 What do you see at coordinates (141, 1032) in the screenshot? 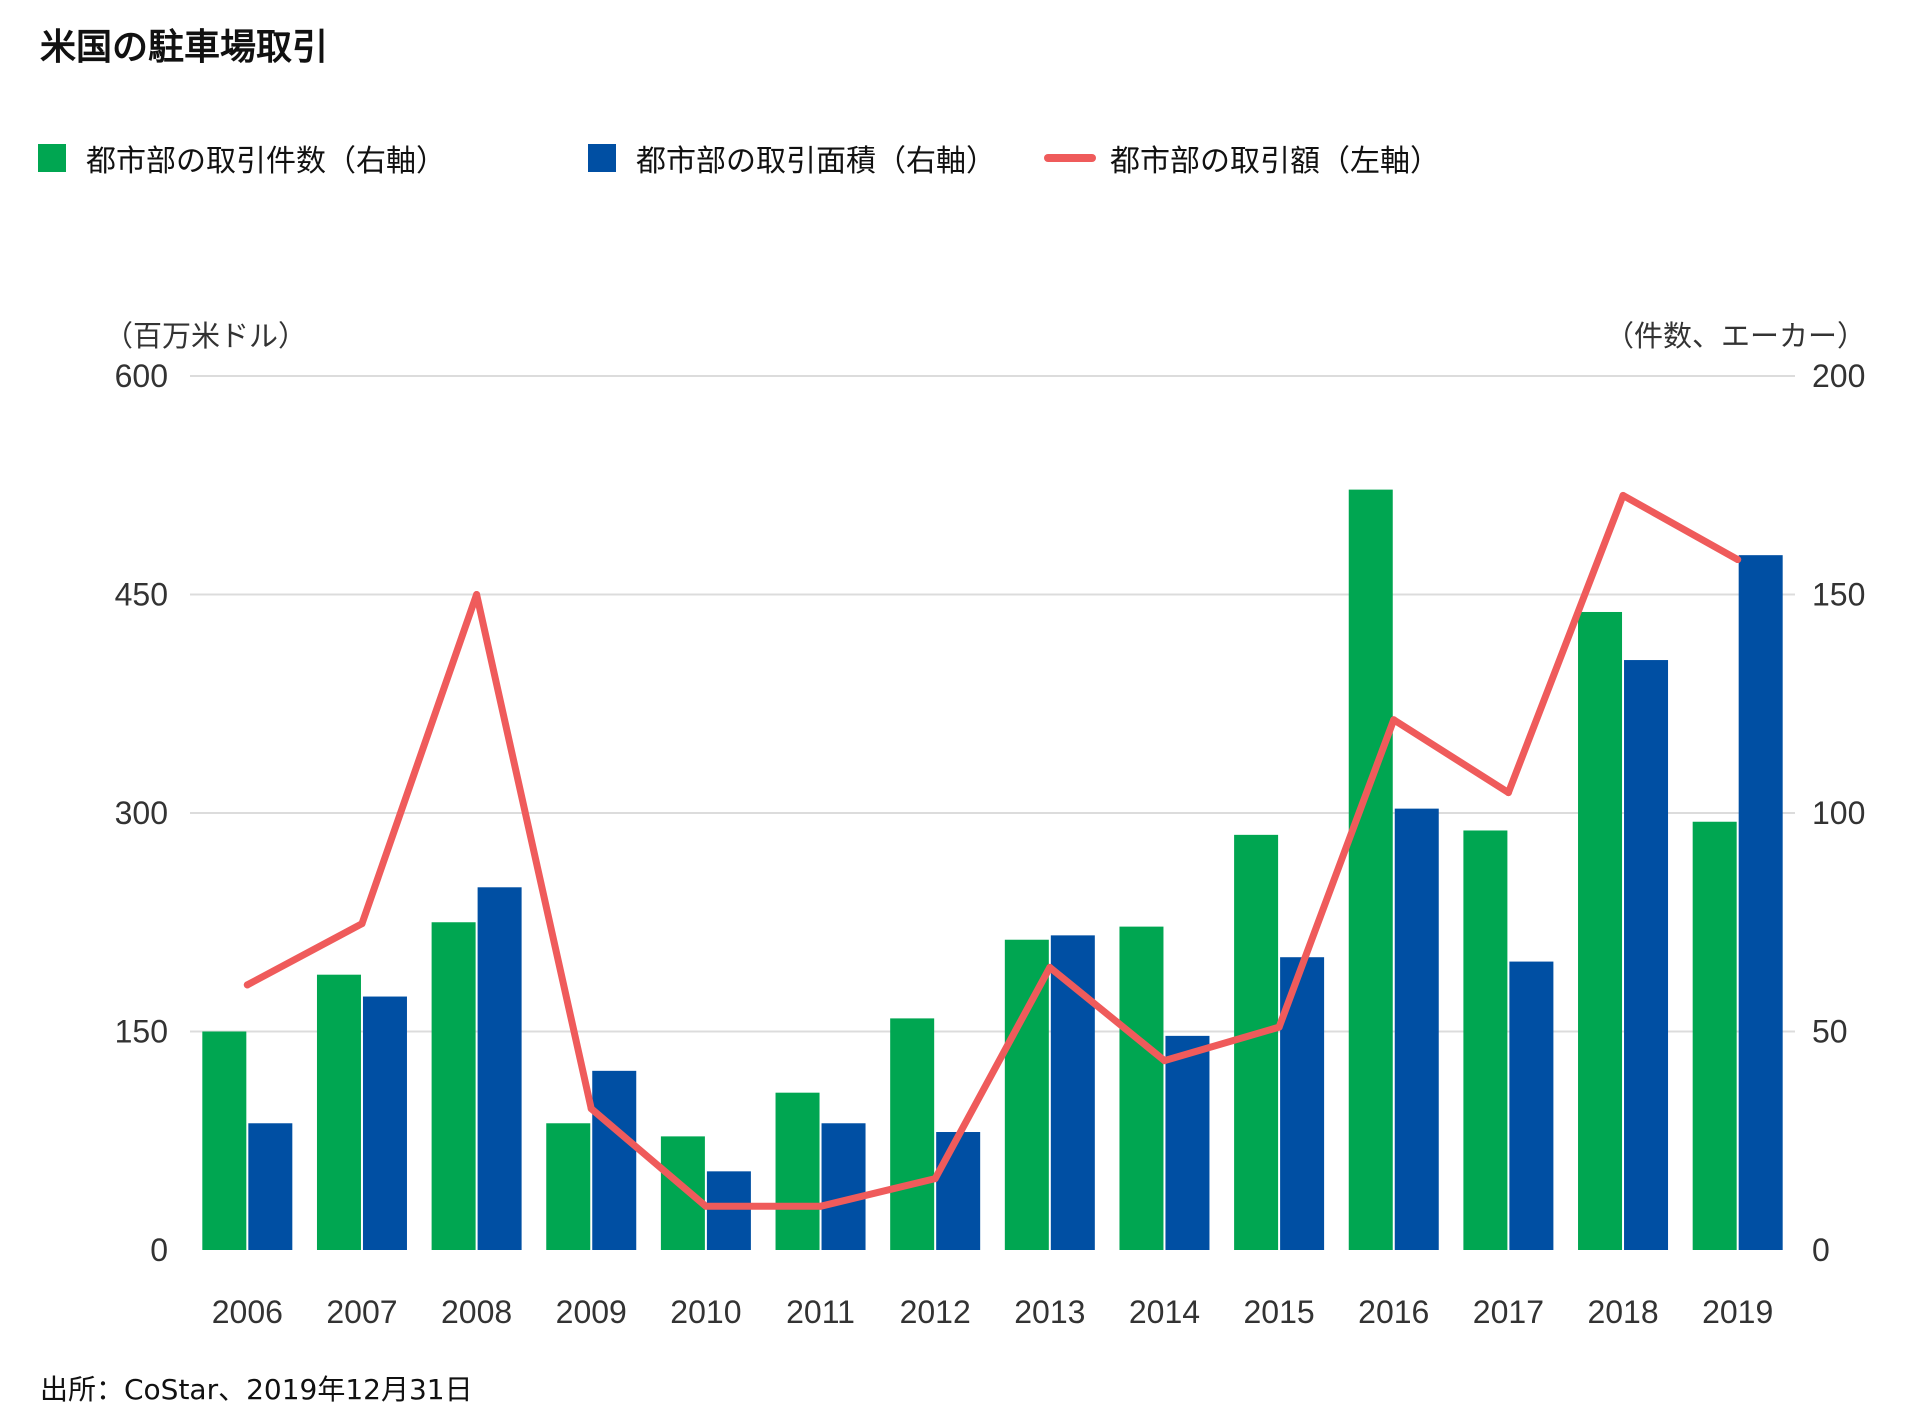
I see `y-left-tick-label: 150` at bounding box center [141, 1032].